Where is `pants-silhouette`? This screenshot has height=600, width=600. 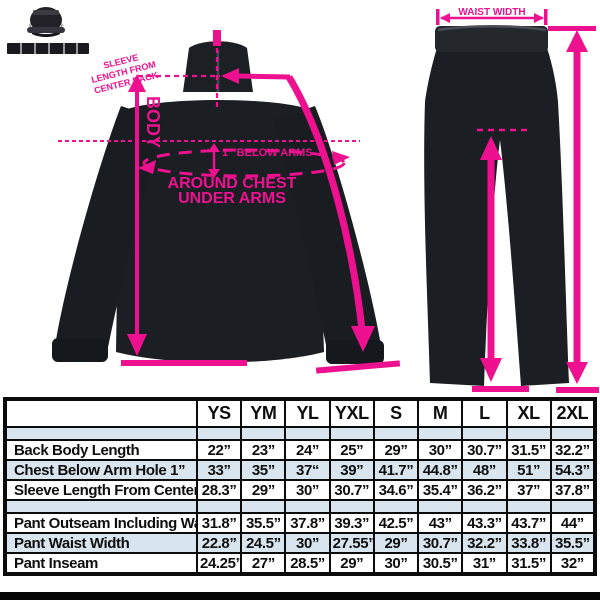
pants-silhouette is located at coordinates (496, 205).